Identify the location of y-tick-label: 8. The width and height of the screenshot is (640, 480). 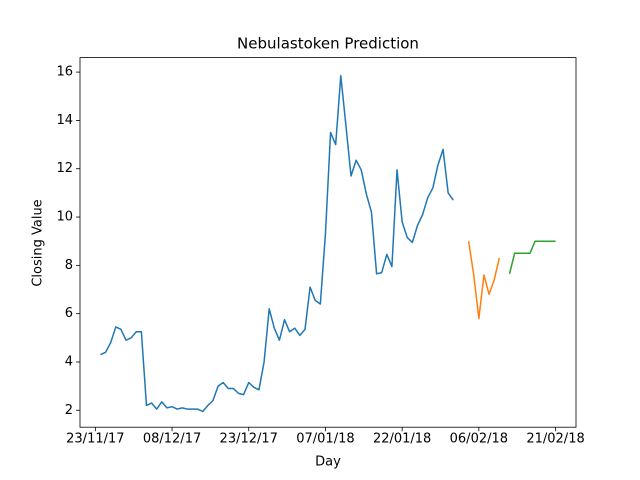
(69, 265).